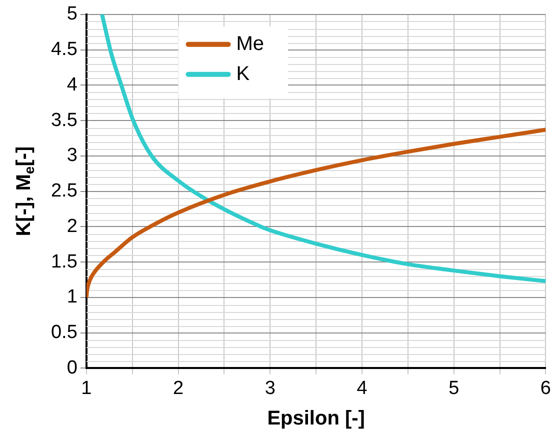 The width and height of the screenshot is (554, 439). I want to click on y-tick-label: 2, so click(72, 226).